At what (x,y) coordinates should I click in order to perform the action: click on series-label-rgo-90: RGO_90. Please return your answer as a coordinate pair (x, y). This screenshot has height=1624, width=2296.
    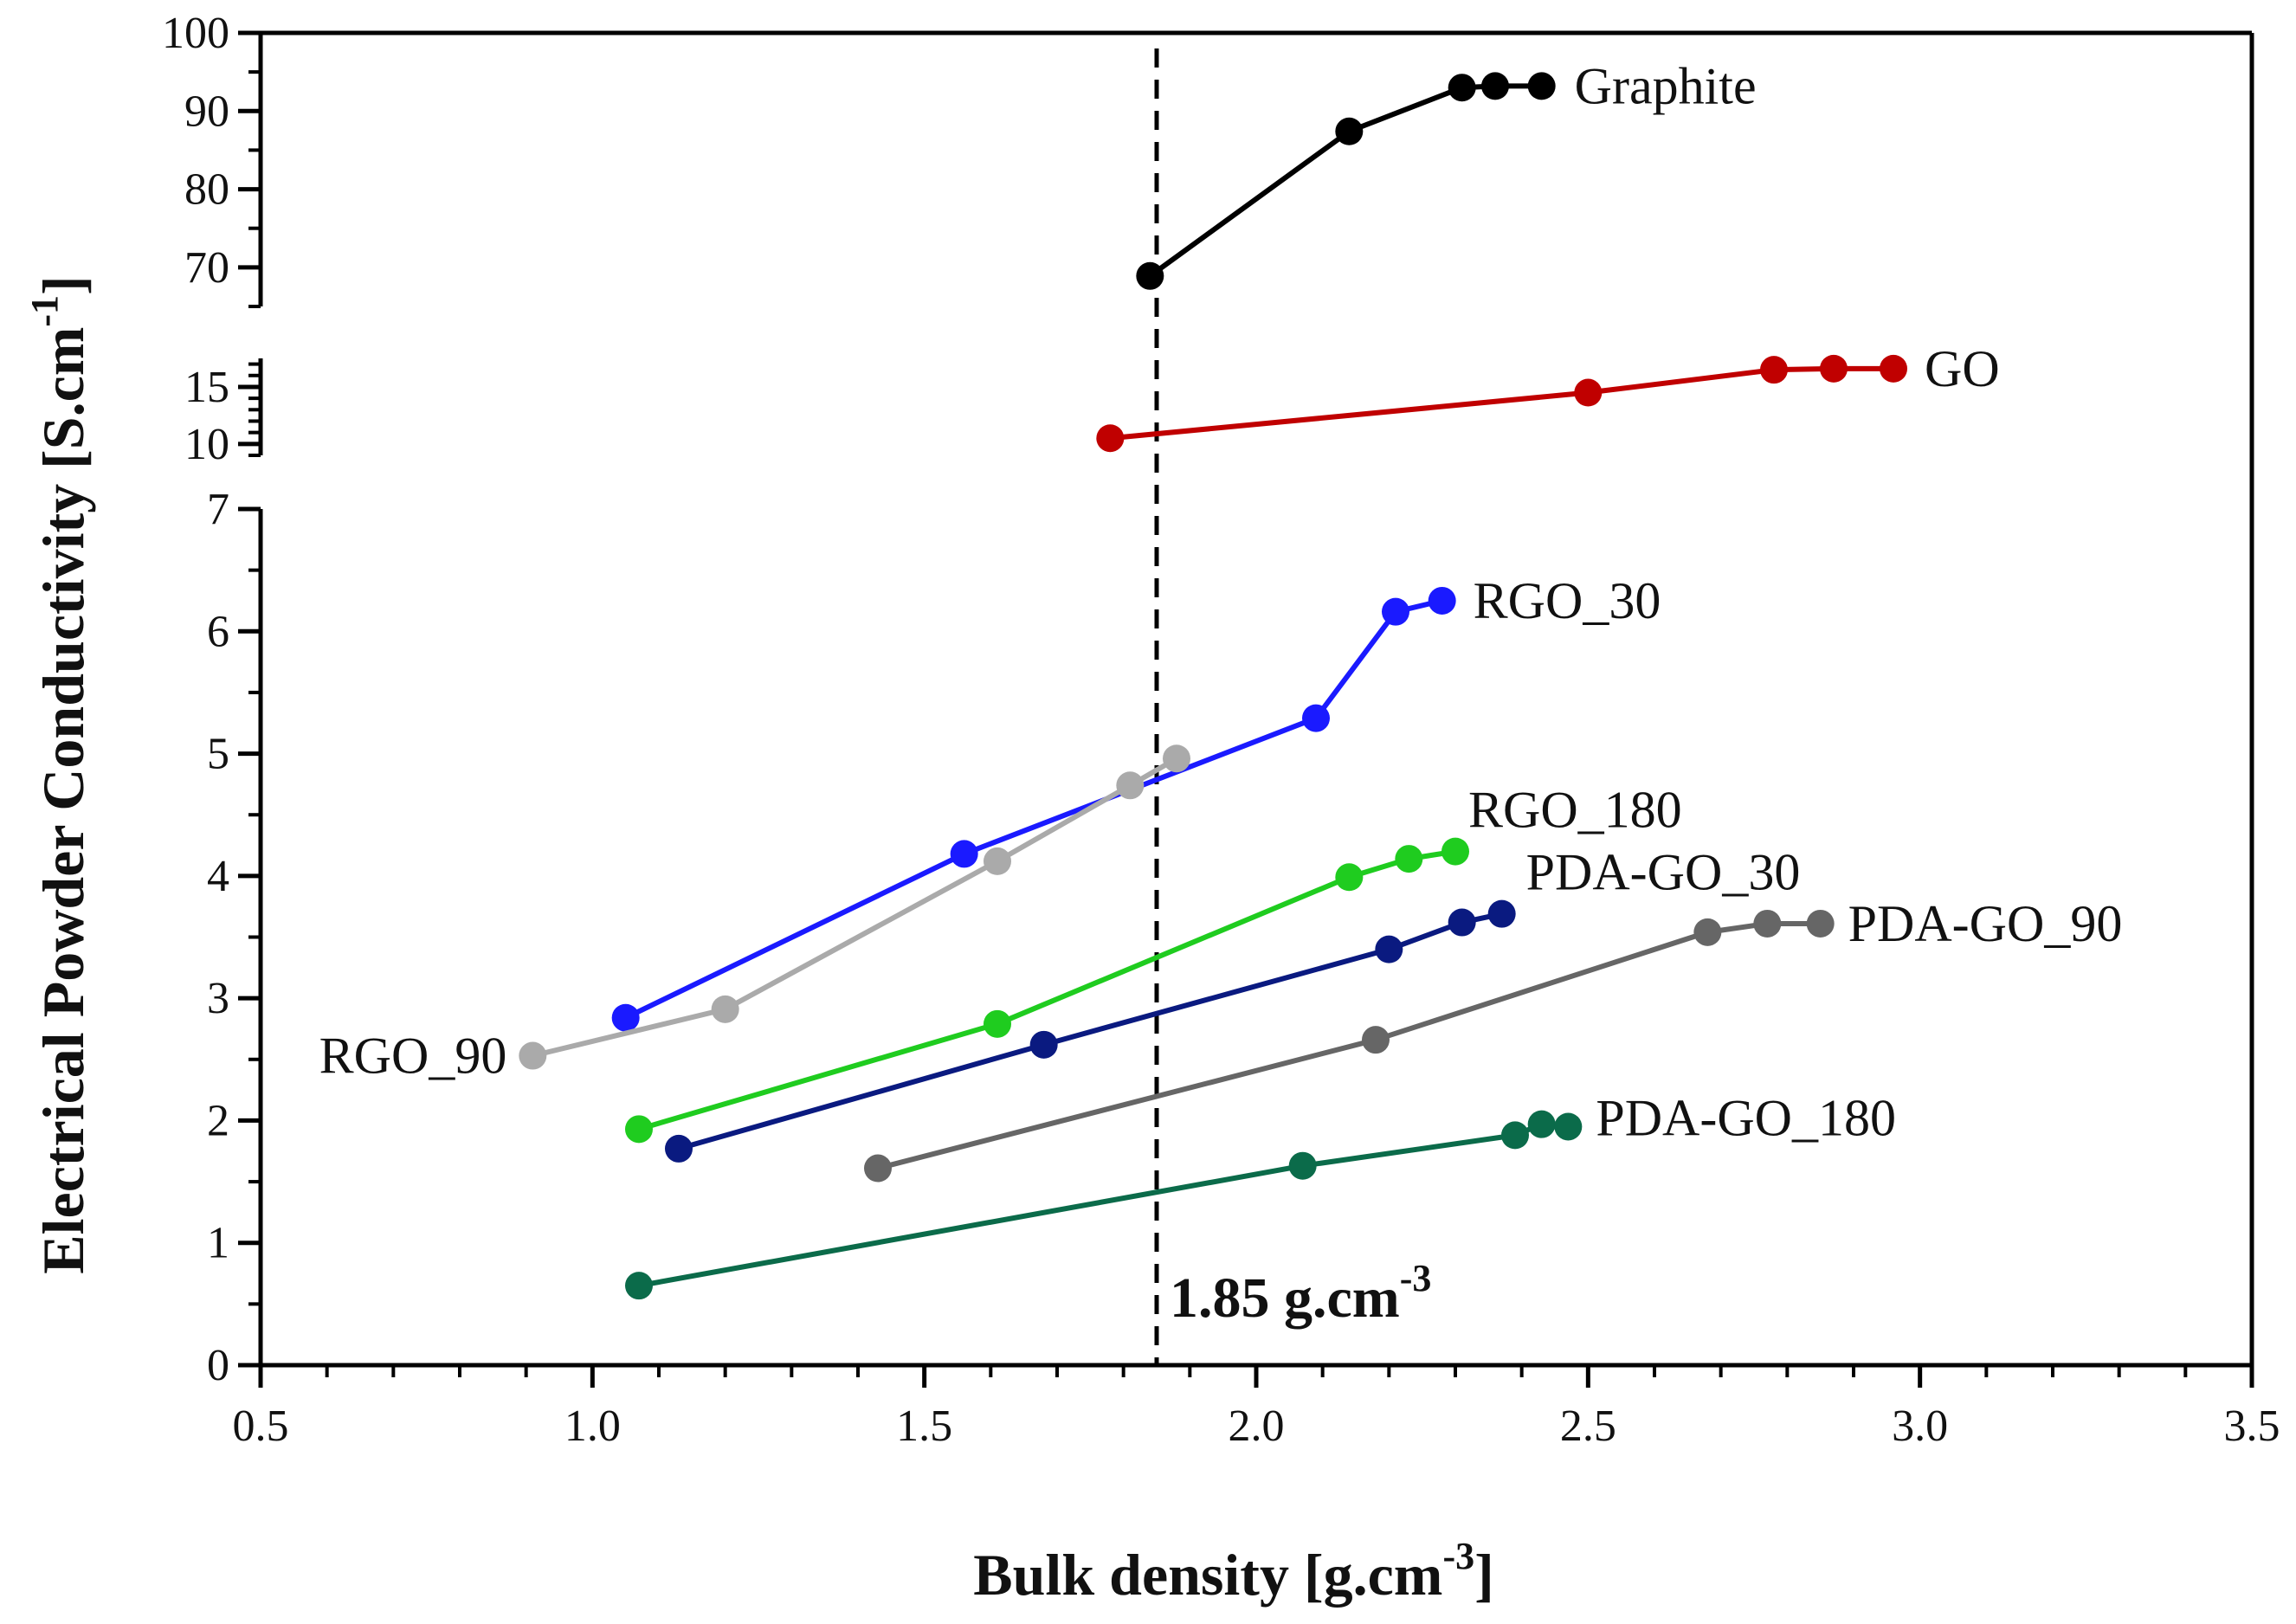
    Looking at the image, I should click on (413, 1056).